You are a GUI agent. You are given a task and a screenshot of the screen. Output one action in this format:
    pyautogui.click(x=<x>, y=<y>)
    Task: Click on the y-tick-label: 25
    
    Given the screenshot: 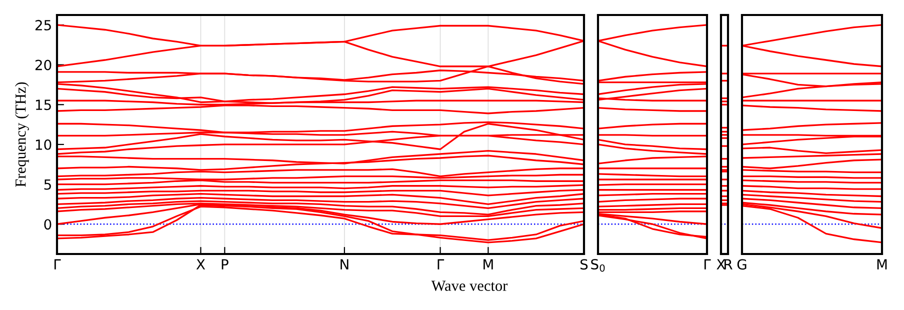 What is the action you would take?
    pyautogui.click(x=43, y=25)
    